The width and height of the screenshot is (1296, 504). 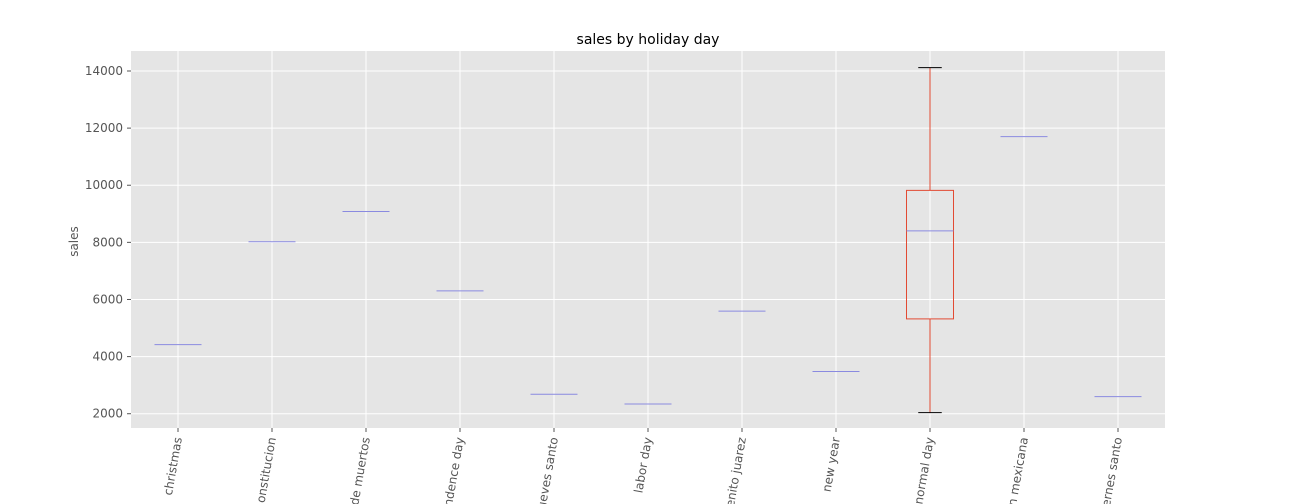 What do you see at coordinates (1018, 470) in the screenshot?
I see `x-tick-label: n mexicana` at bounding box center [1018, 470].